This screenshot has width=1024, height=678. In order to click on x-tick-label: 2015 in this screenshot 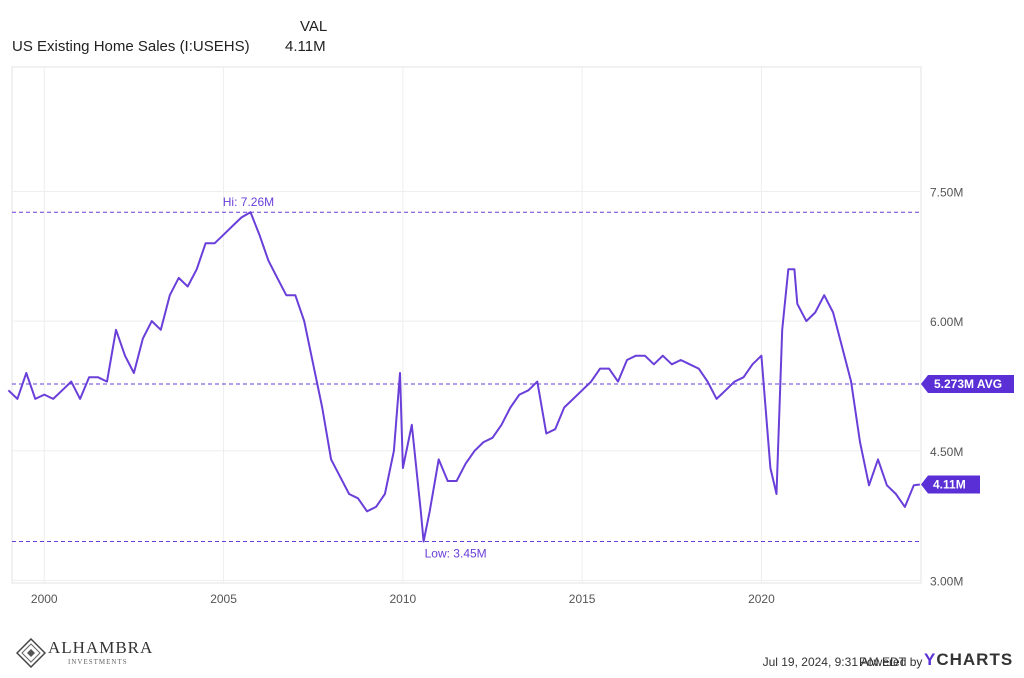, I will do `click(582, 599)`.